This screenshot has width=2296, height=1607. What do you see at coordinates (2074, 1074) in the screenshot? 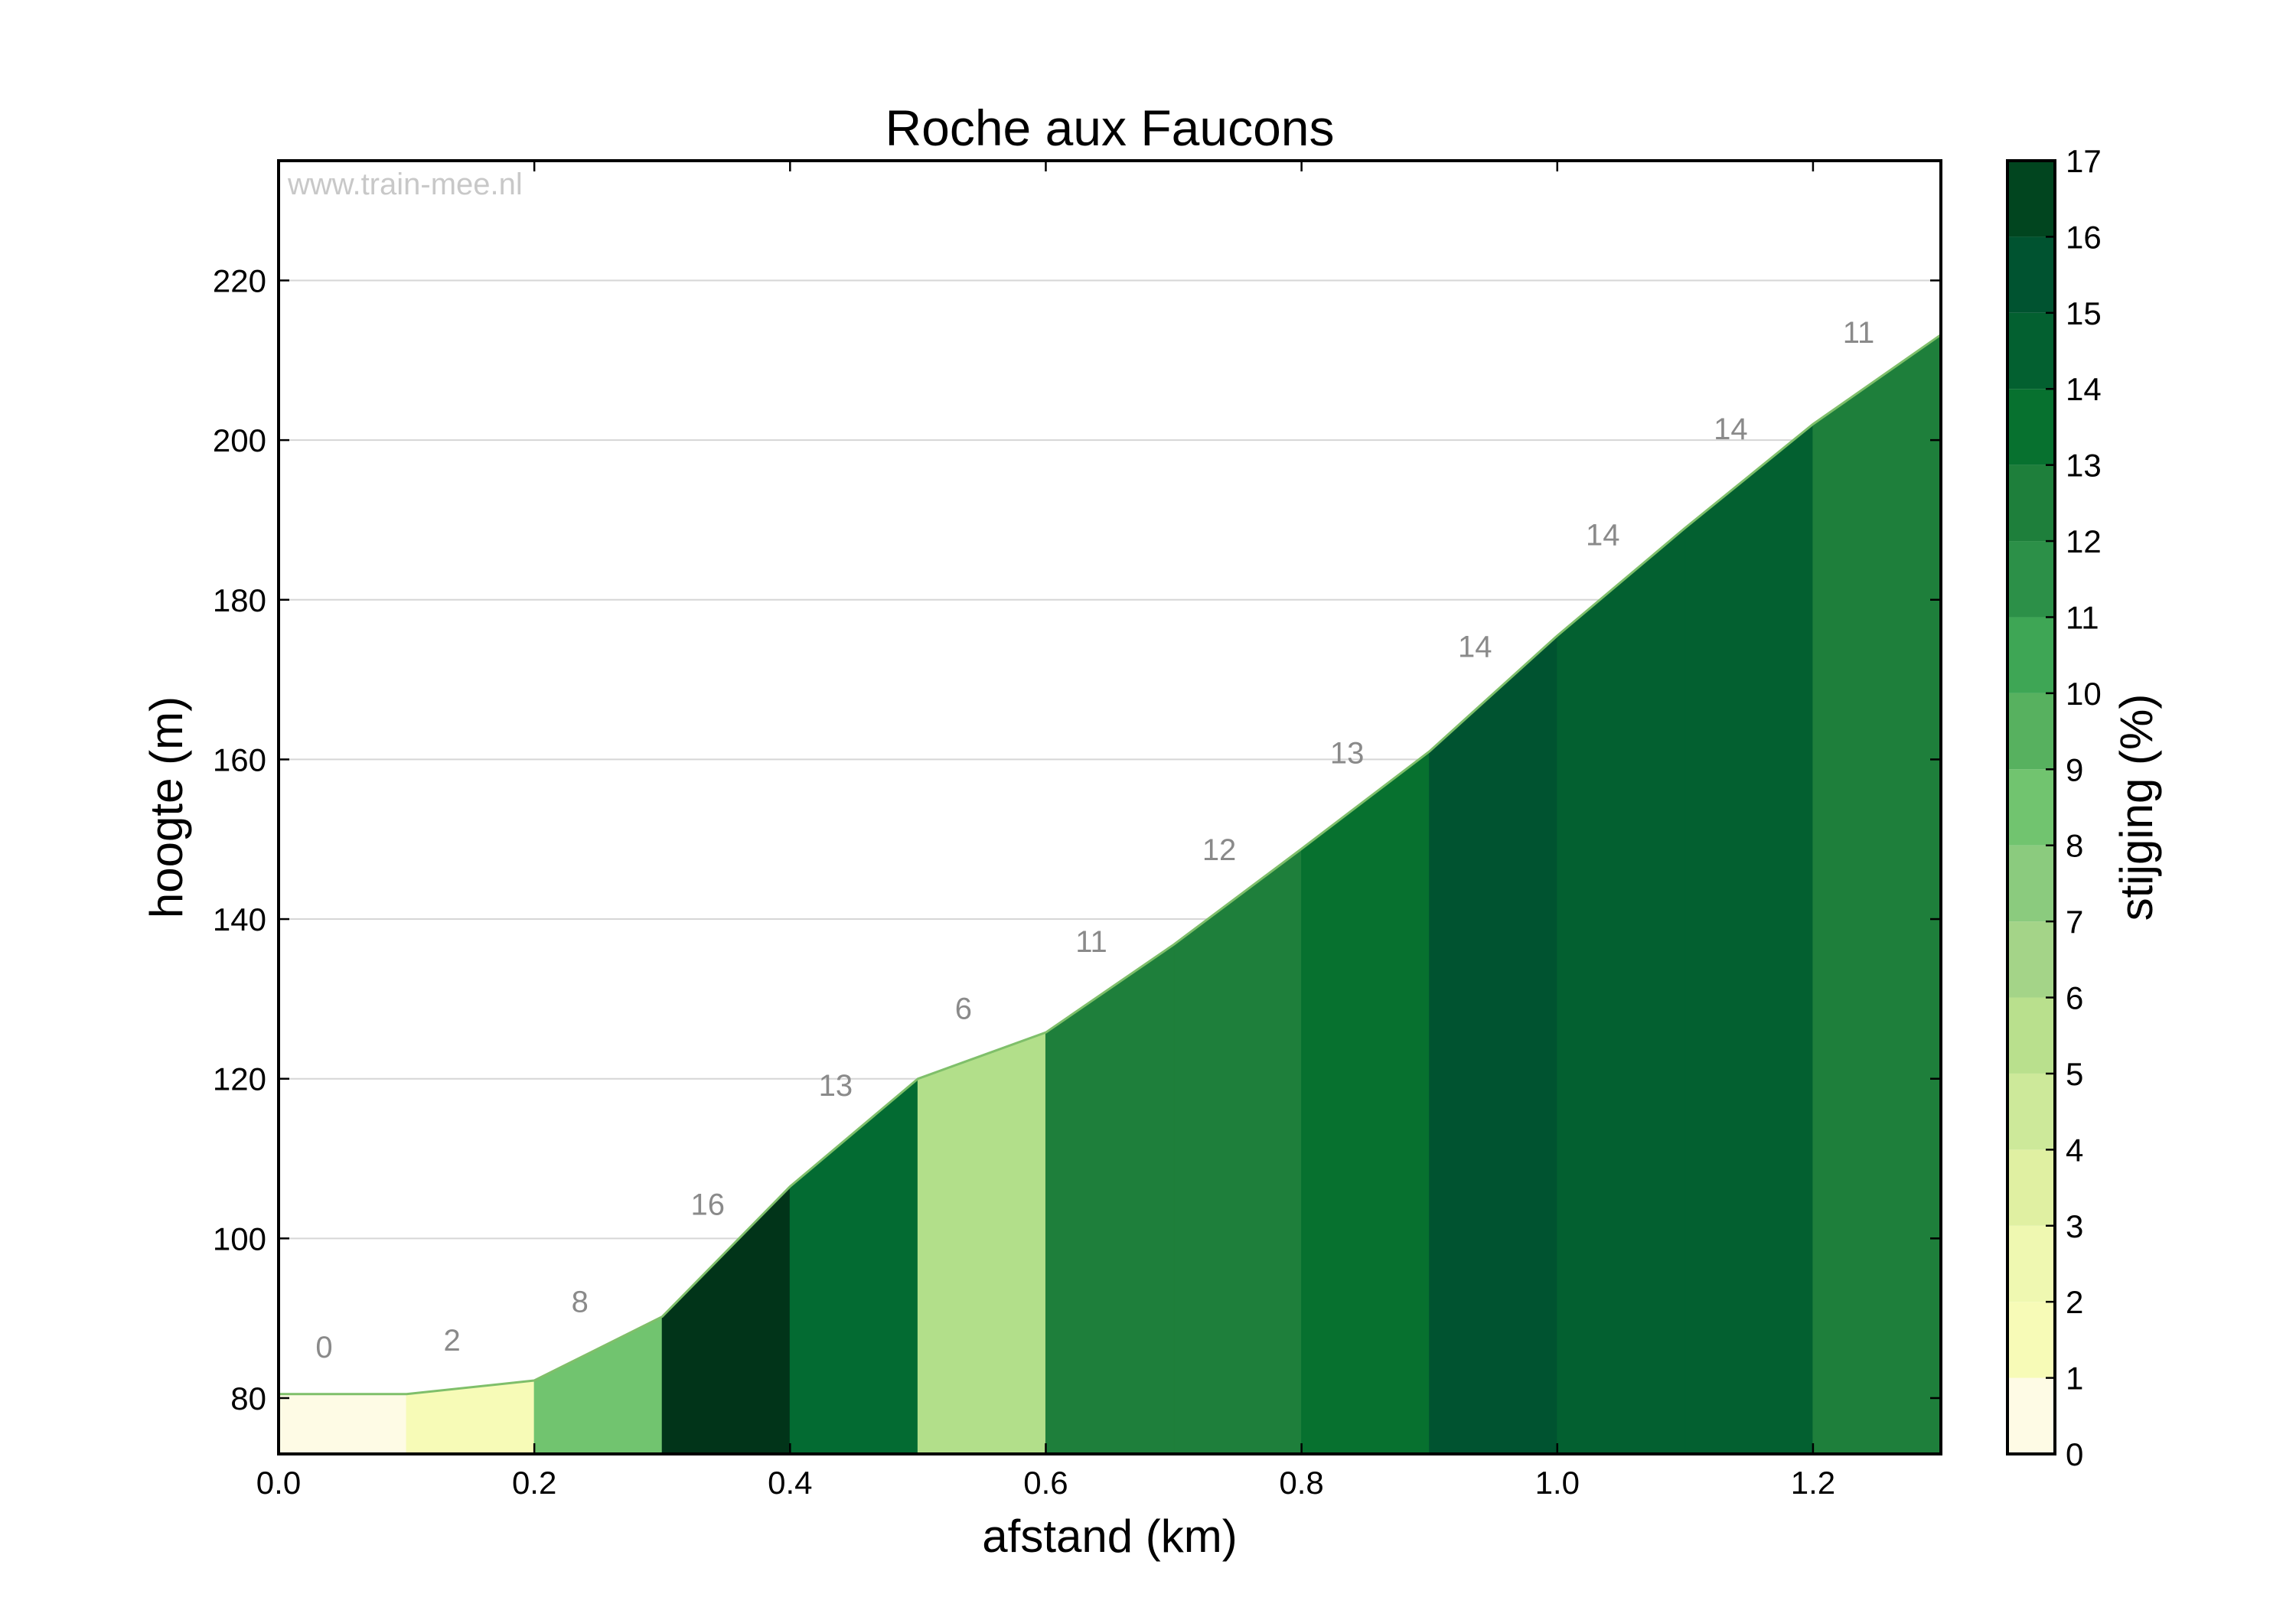
I see `colorbar-tick-label: 5` at bounding box center [2074, 1074].